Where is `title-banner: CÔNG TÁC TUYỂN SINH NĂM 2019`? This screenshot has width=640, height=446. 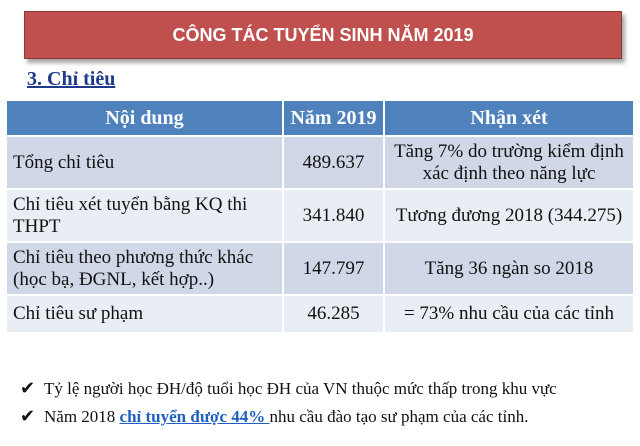
title-banner: CÔNG TÁC TUYỂN SINH NĂM 2019 is located at coordinates (323, 35).